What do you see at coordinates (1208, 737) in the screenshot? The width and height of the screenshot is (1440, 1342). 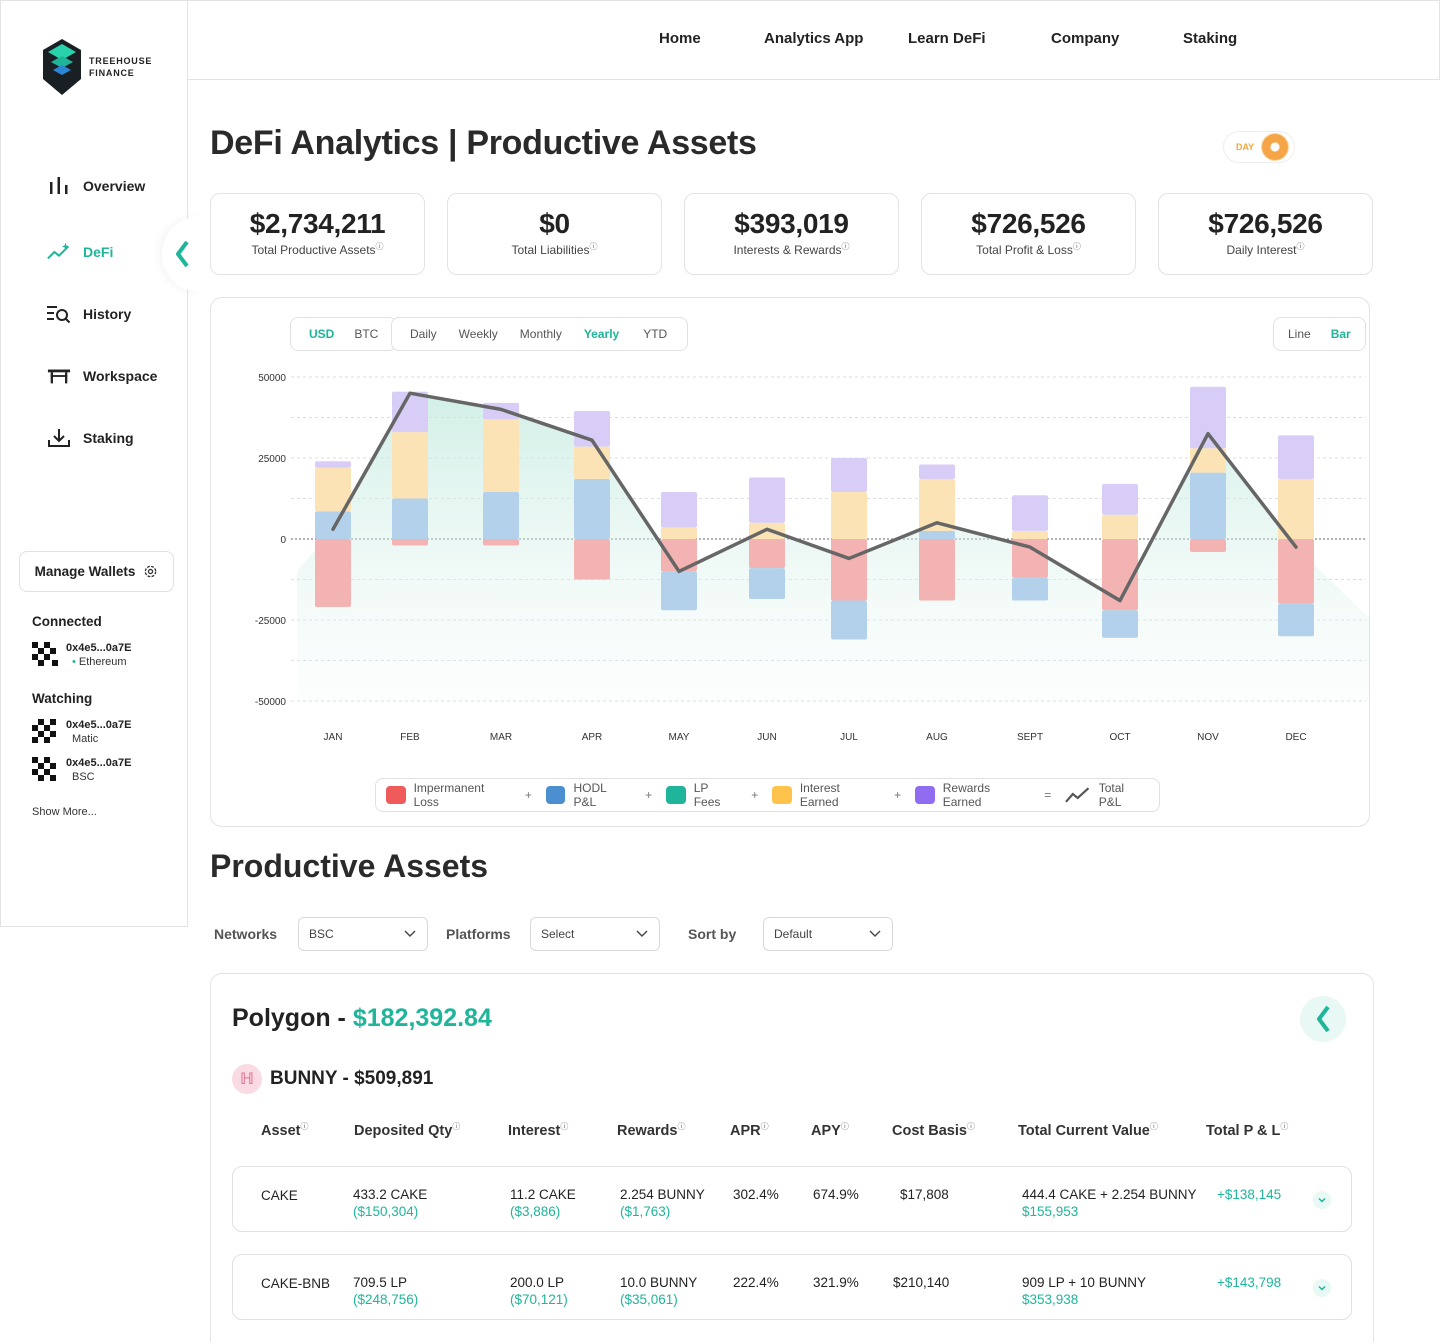 I see `x-tick-label: NOV` at bounding box center [1208, 737].